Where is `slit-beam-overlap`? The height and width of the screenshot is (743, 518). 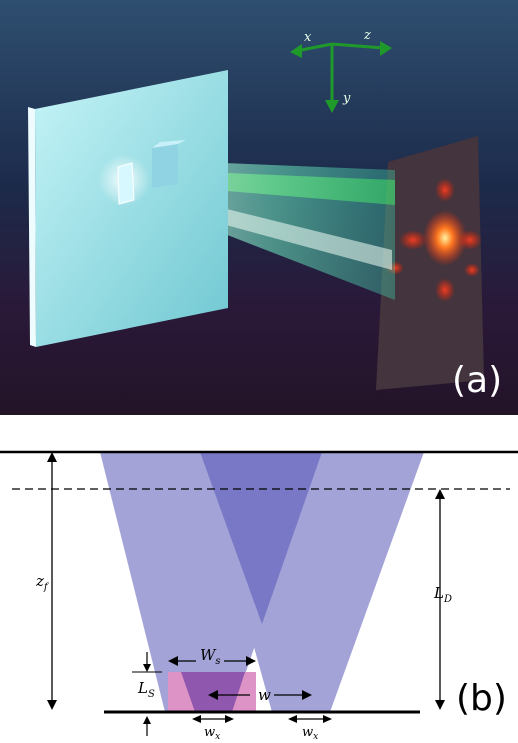 slit-beam-overlap is located at coordinates (213, 692).